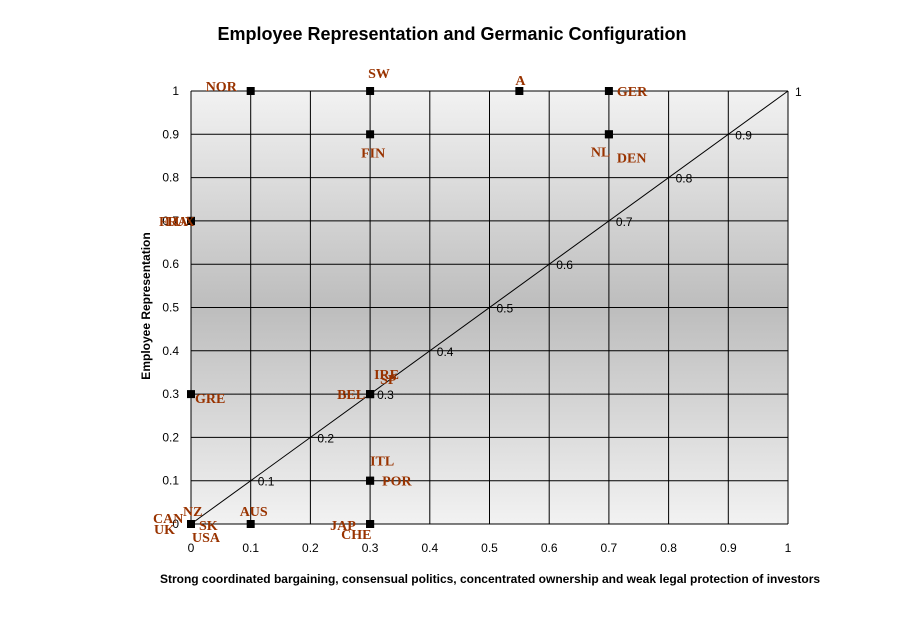  I want to click on y-tick-label: 0.6, so click(170, 264).